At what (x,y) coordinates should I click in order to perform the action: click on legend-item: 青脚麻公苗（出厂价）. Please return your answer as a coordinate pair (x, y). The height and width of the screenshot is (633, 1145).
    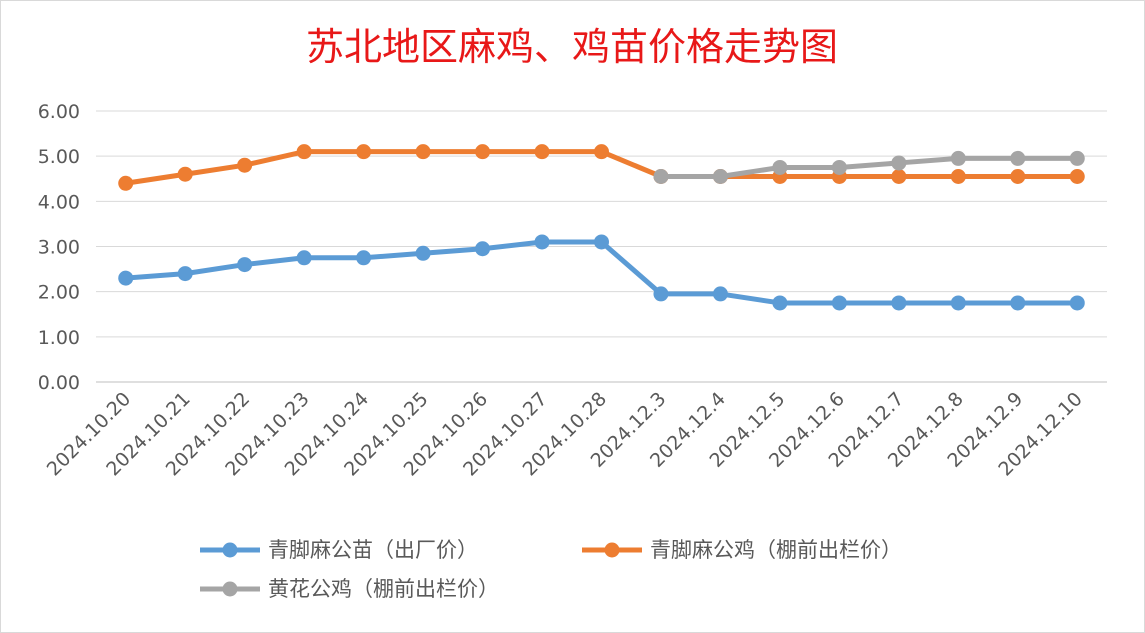
    Looking at the image, I should click on (339, 550).